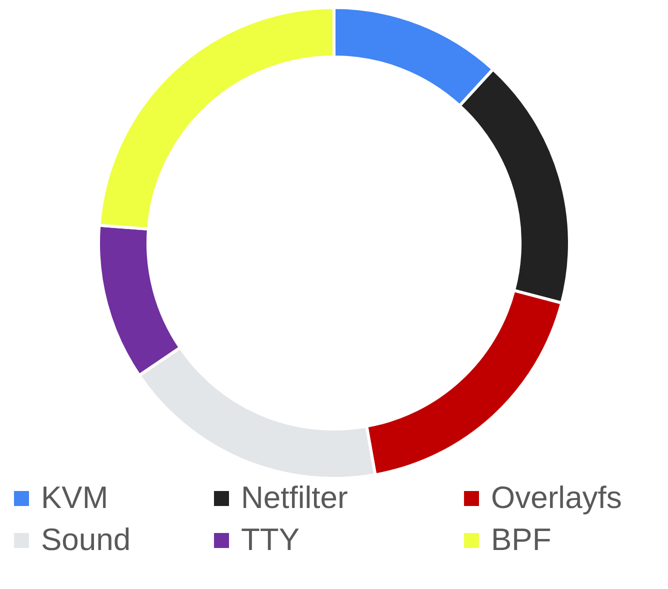 This screenshot has height=589, width=668. I want to click on legend-label: Netfilter, so click(294, 498).